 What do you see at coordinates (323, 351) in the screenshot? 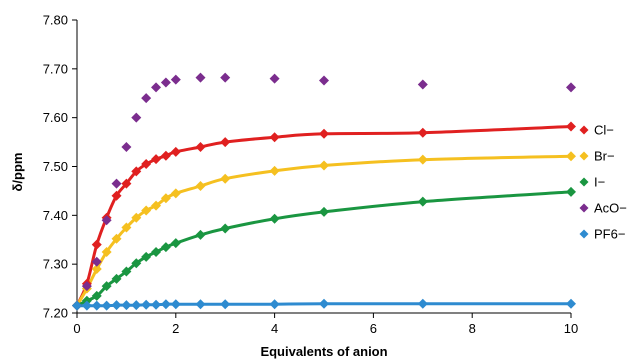
I see `x-axis-title: Equivalents of anion` at bounding box center [323, 351].